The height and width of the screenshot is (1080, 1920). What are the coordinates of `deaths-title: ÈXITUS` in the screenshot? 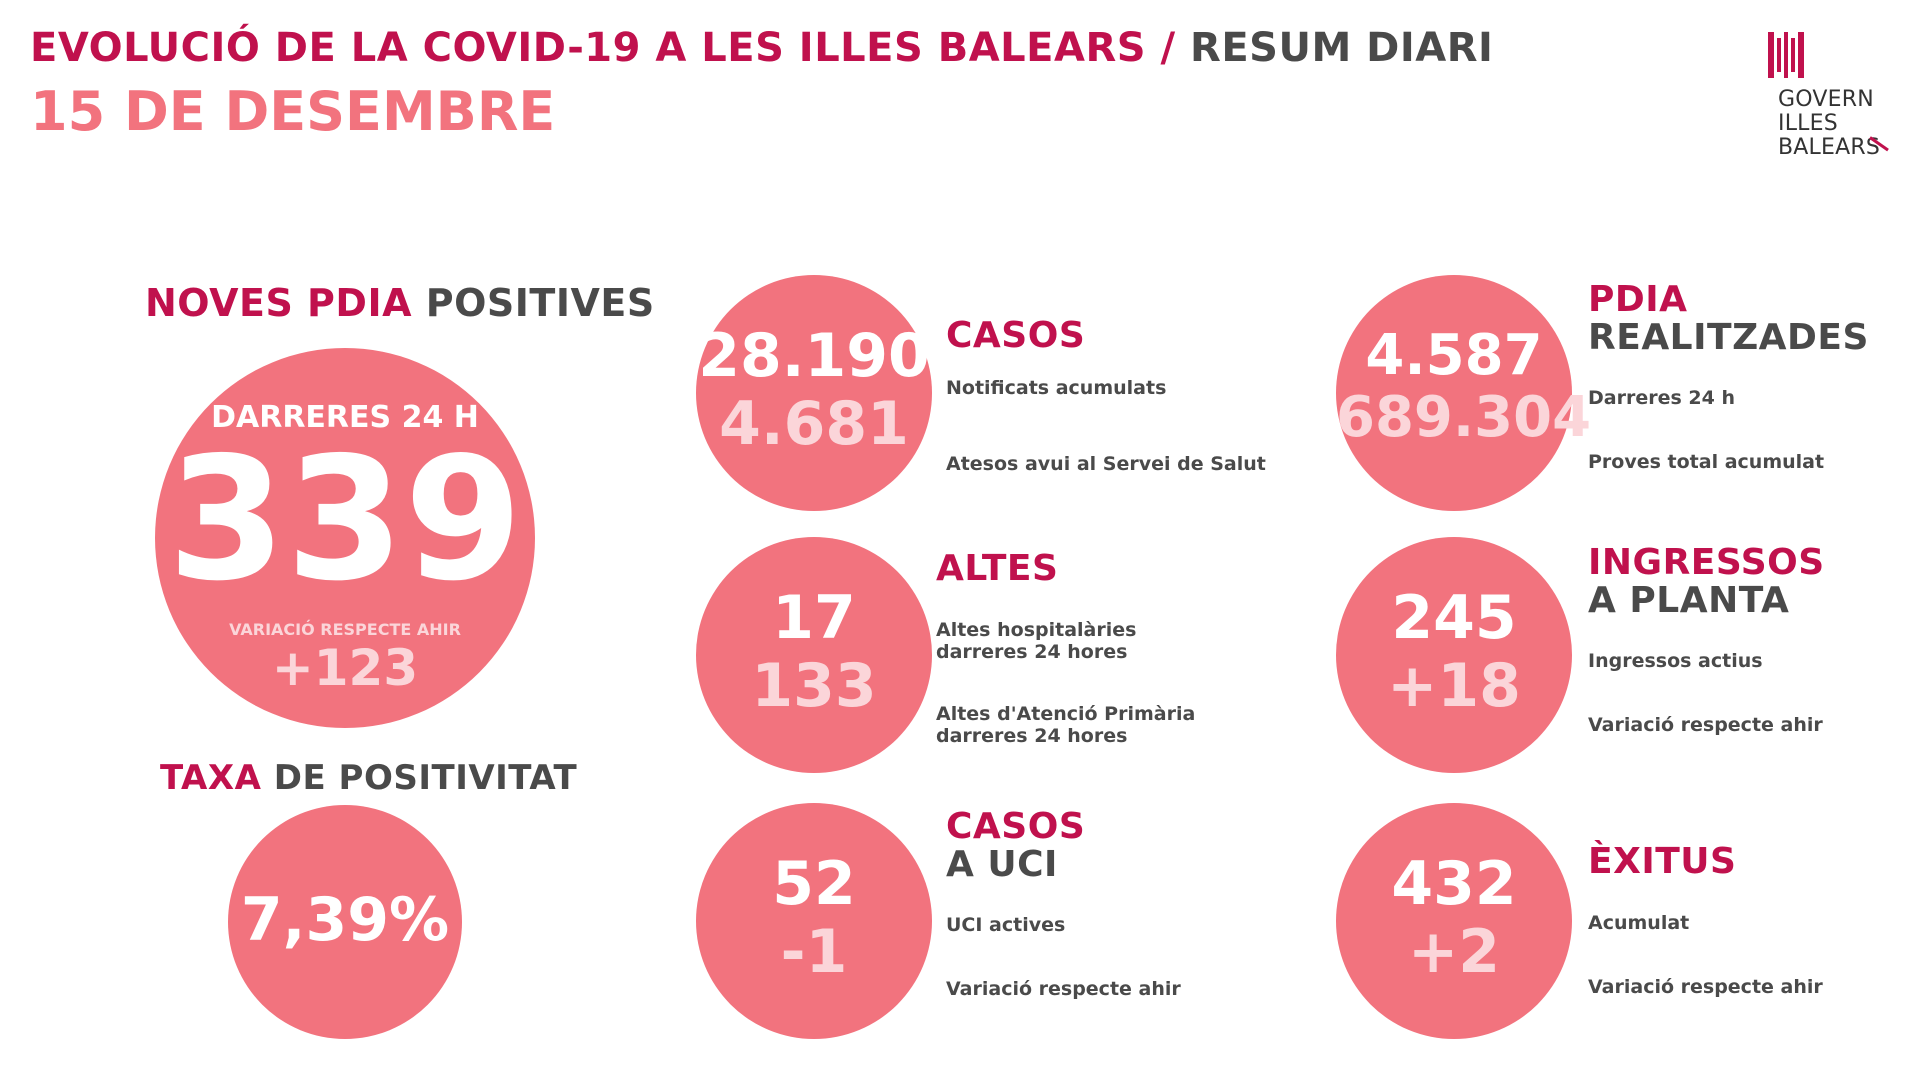 It's located at (1662, 861).